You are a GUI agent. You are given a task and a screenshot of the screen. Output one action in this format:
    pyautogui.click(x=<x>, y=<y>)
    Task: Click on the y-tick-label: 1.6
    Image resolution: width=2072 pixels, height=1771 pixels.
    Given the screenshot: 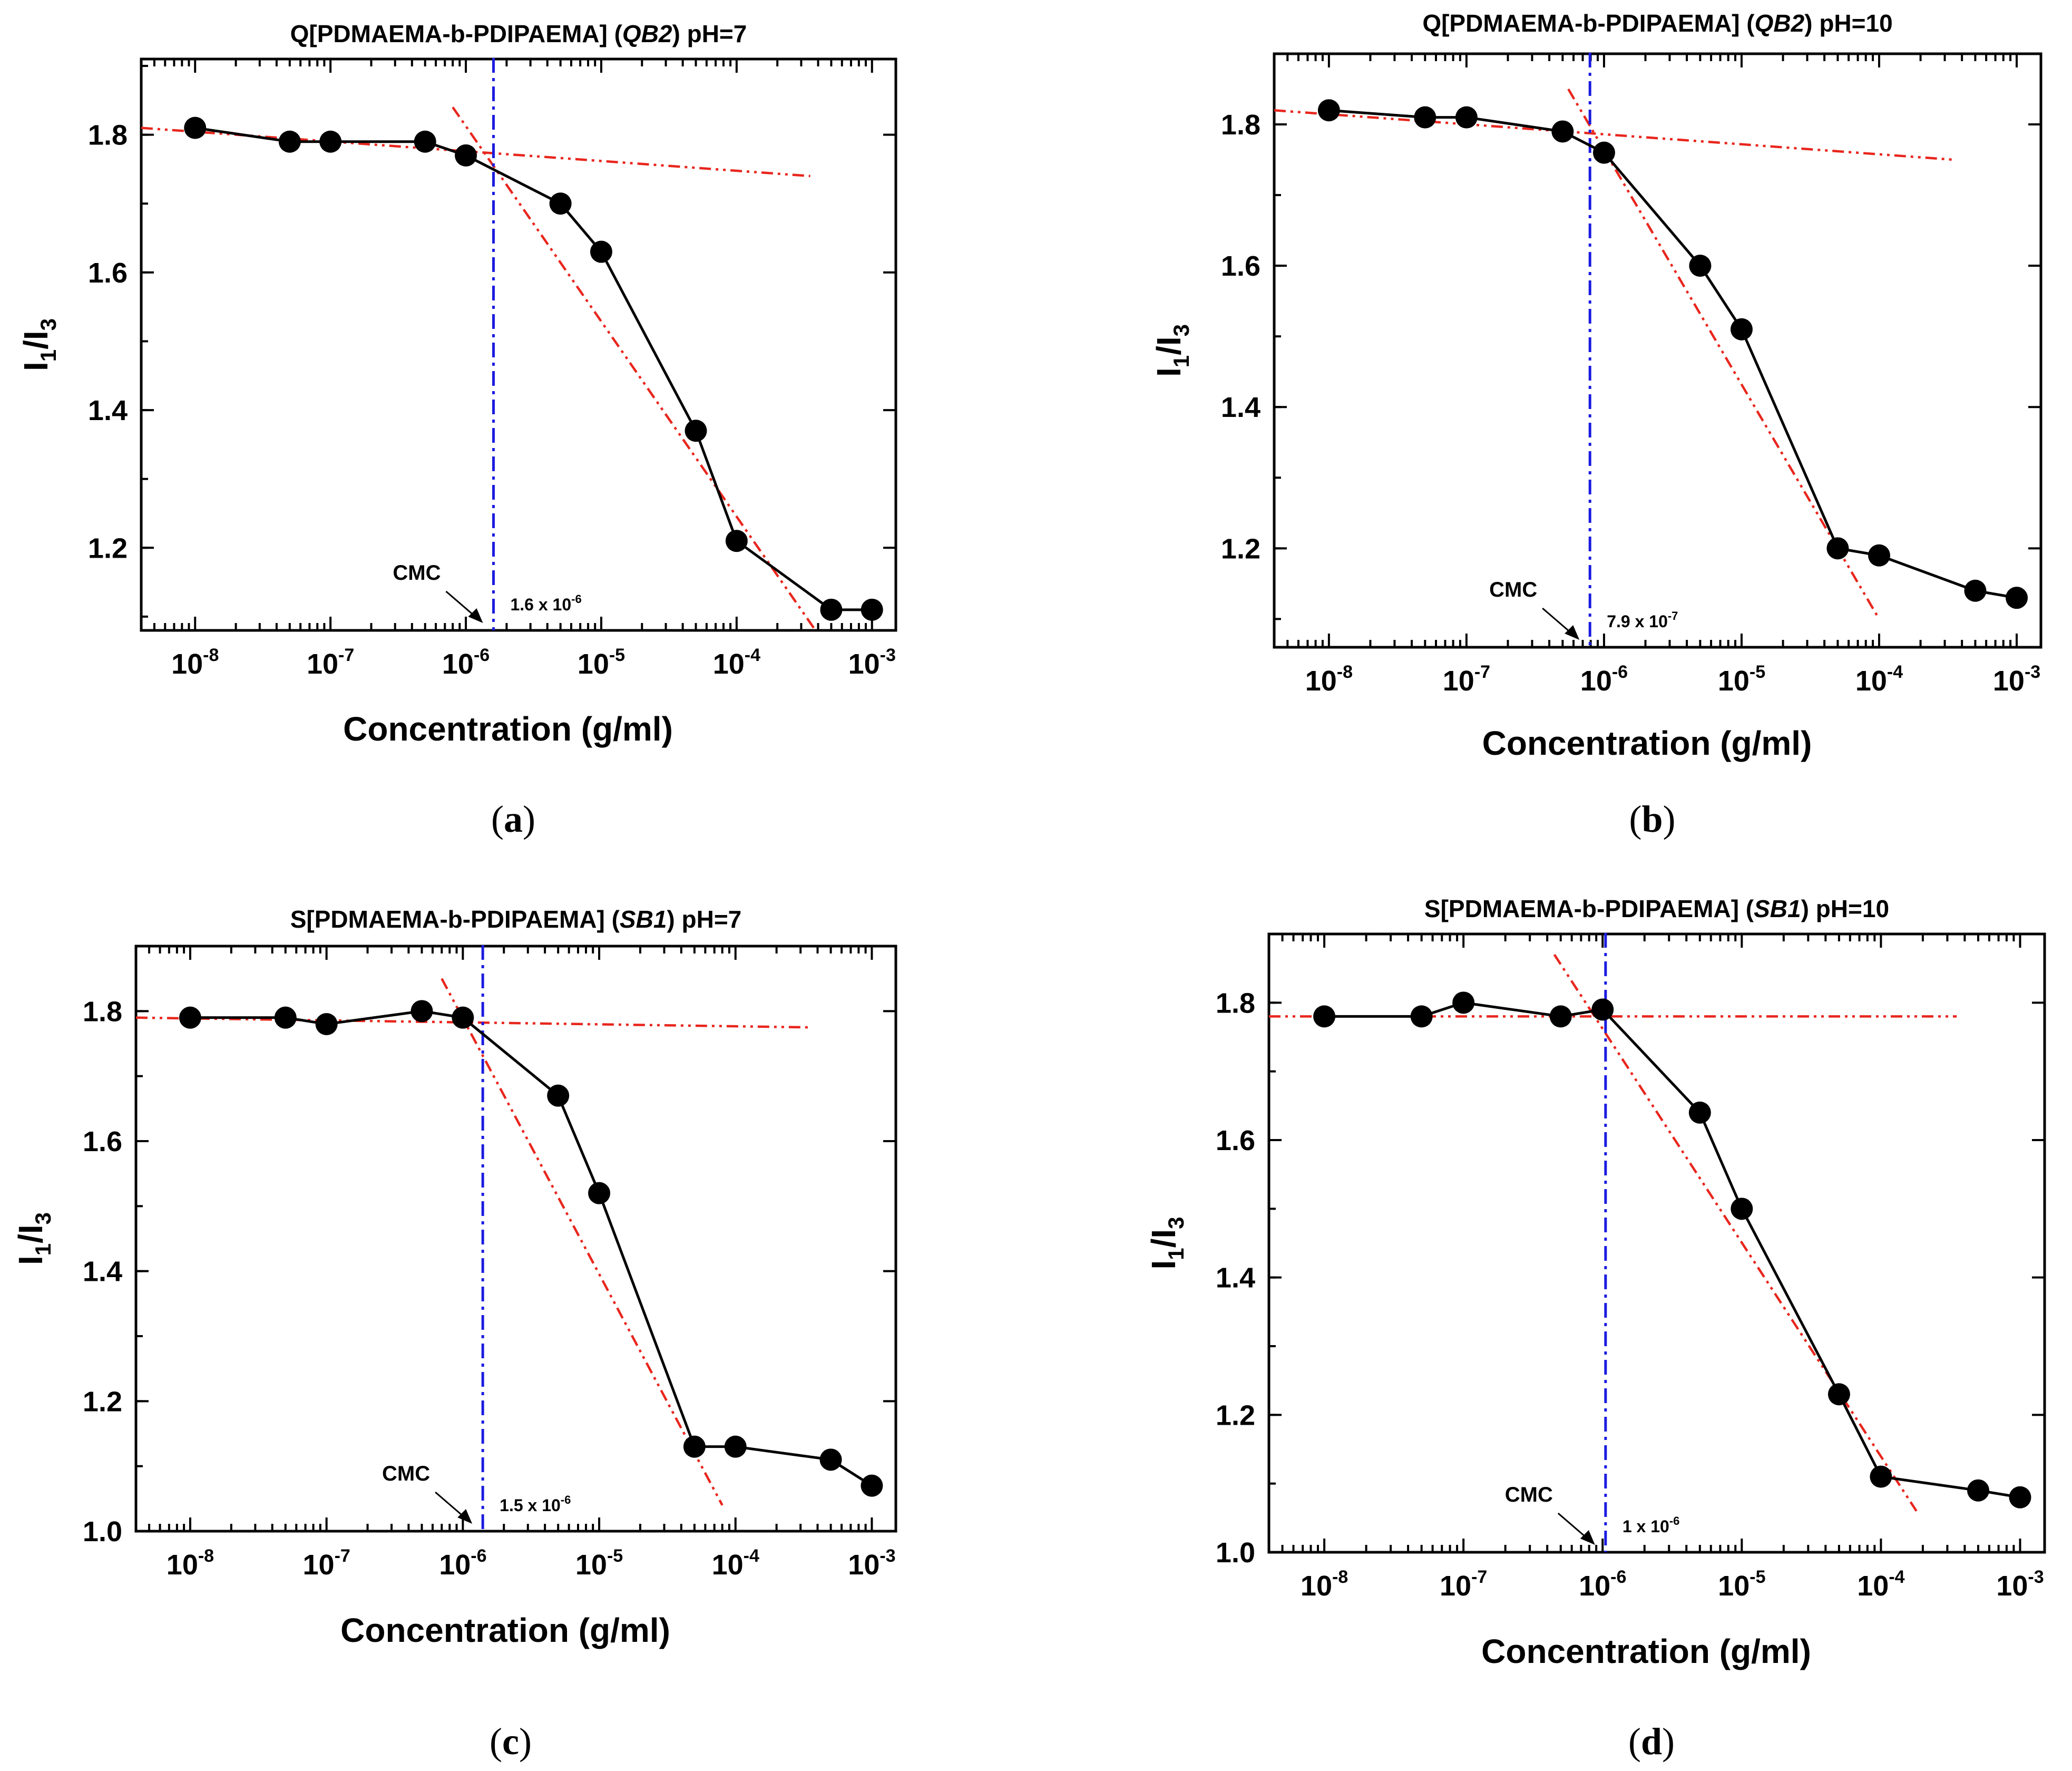 What is the action you would take?
    pyautogui.click(x=1240, y=266)
    